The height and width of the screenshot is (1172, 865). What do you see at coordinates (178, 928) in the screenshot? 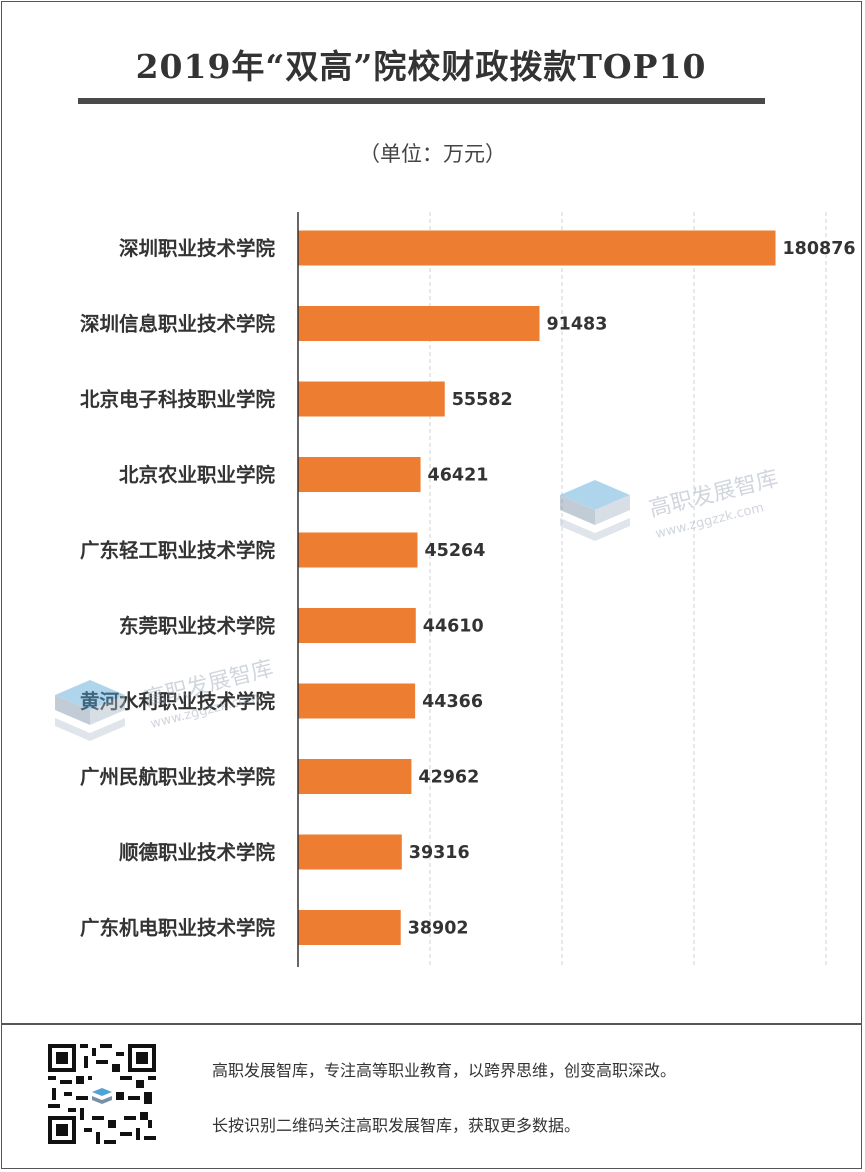
I see `category-label: 广东机电职业技术学院` at bounding box center [178, 928].